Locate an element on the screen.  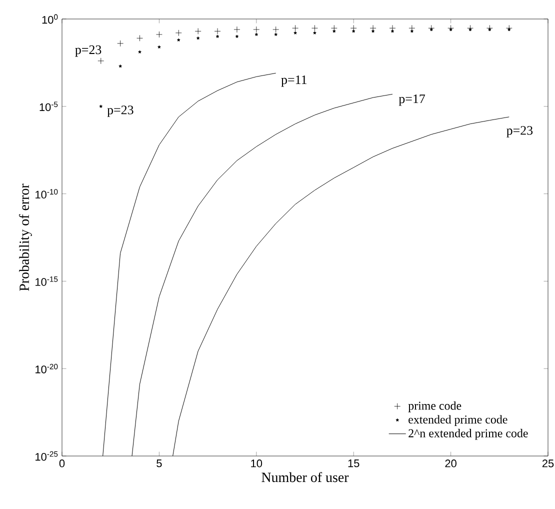
y-tick-label: 10$^{-5}$ is located at coordinates (49, 107).